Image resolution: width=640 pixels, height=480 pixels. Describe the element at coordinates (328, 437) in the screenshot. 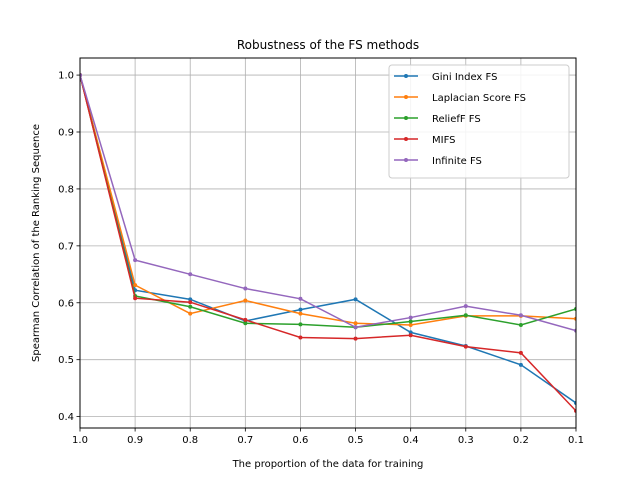

I see `x-axis-ticks: 1.0 0.9 0.8 0.7 0.6 0.5 0.4 0.3 0.2 0.1` at that location.